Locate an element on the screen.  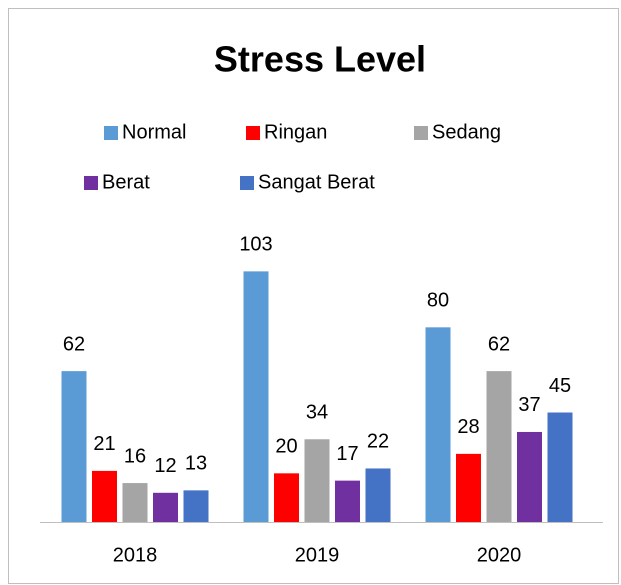
x-tick-label: 2018 is located at coordinates (135, 555).